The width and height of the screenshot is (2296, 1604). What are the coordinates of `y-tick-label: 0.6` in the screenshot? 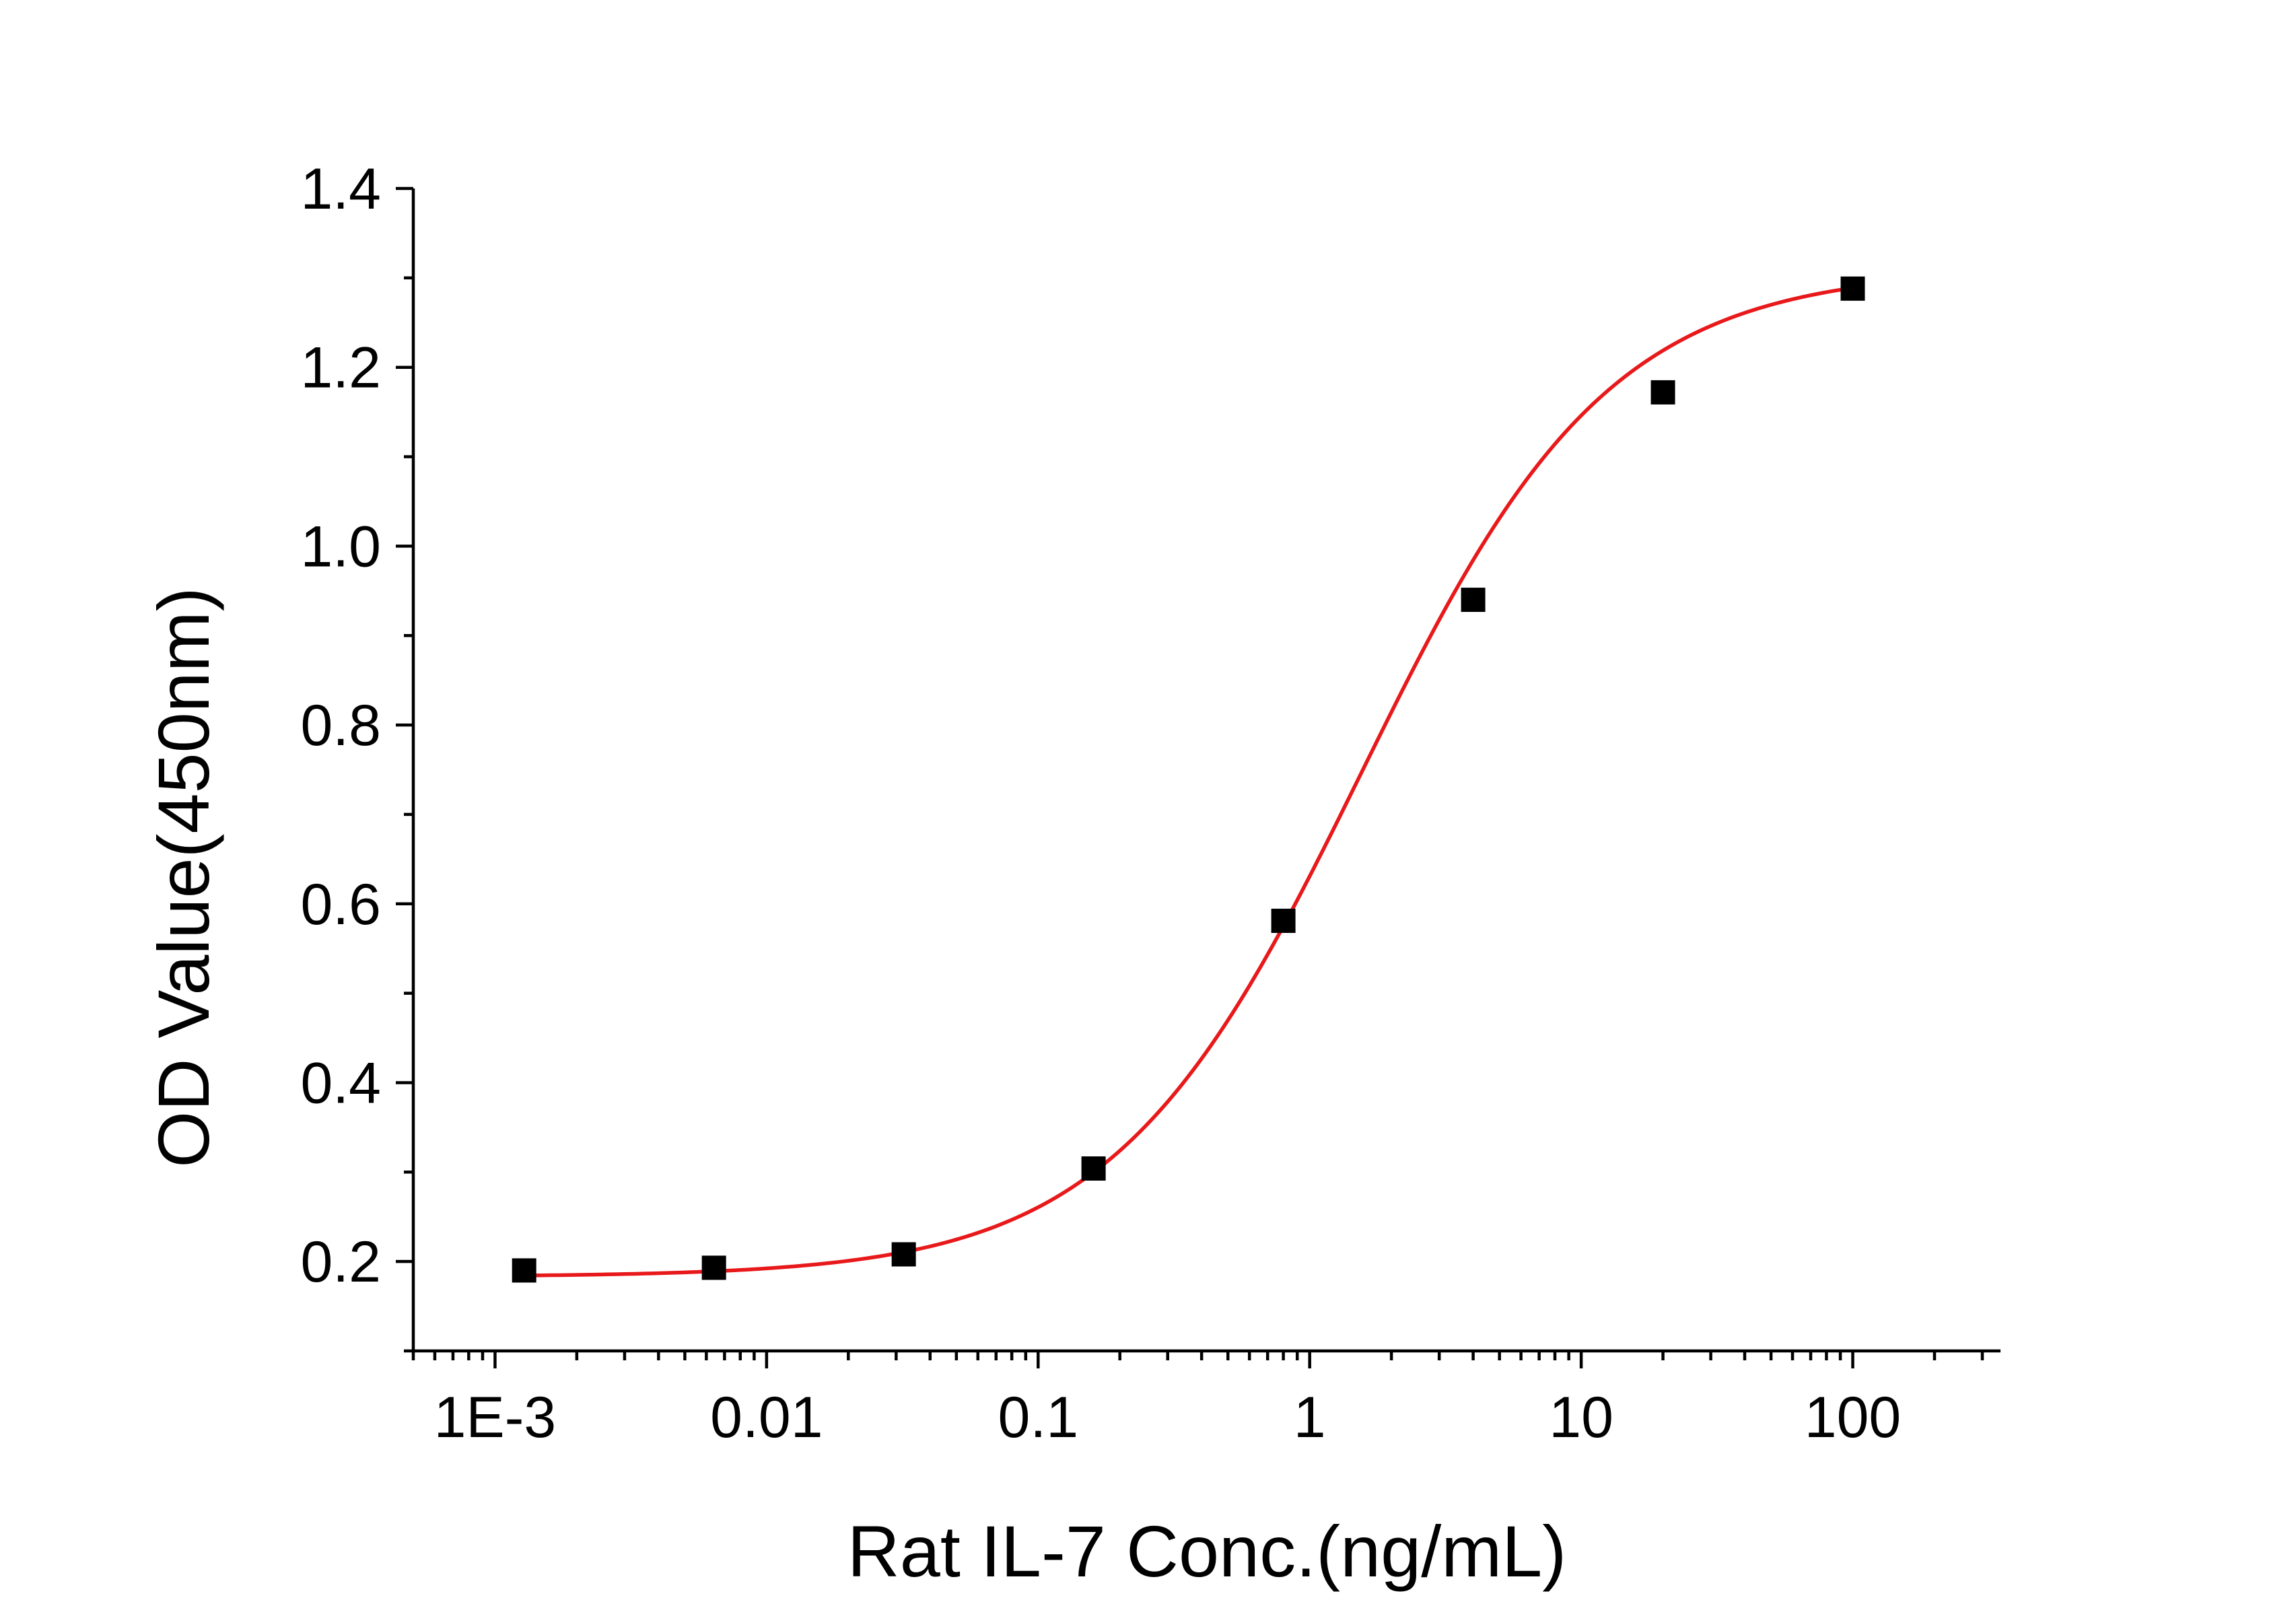 It's located at (340, 904).